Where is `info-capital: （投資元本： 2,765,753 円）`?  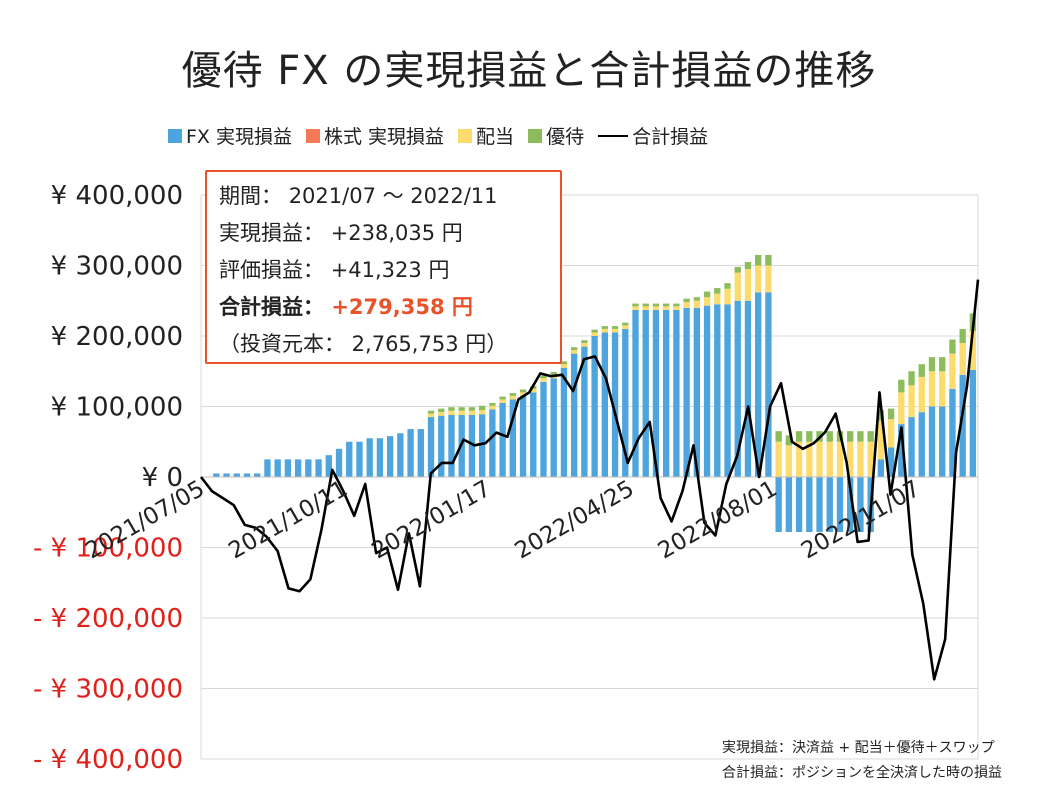 info-capital: （投資元本： 2,765,753 円） is located at coordinates (363, 344).